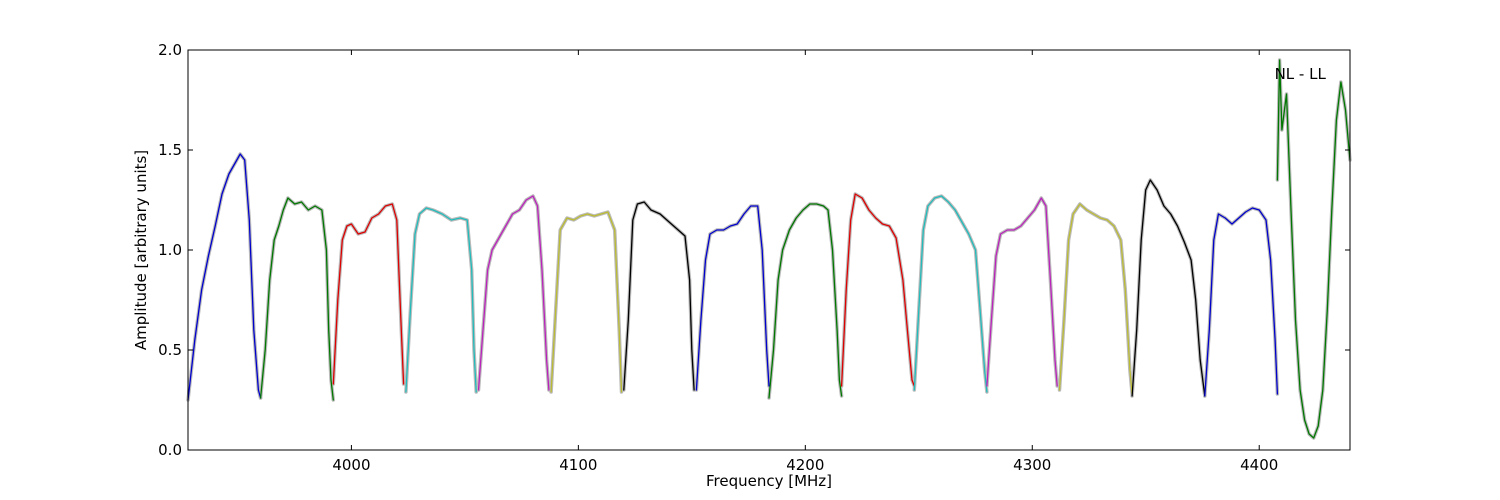  Describe the element at coordinates (1301, 74) in the screenshot. I see `nl-ll-annotation: NL - LL` at that location.